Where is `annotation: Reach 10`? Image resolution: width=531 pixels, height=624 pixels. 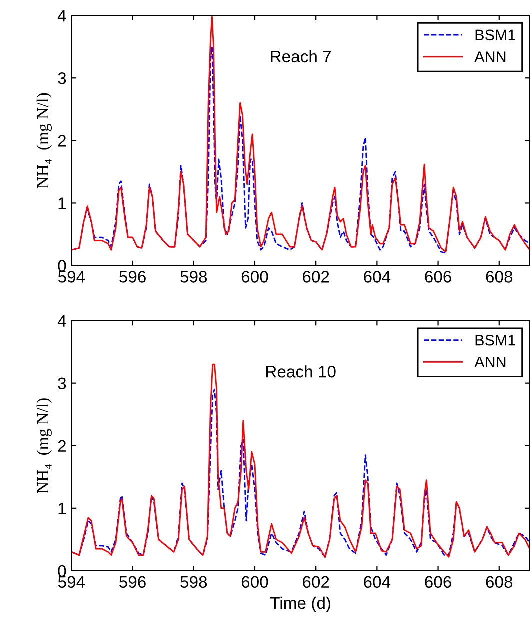 annotation: Reach 10 is located at coordinates (301, 372).